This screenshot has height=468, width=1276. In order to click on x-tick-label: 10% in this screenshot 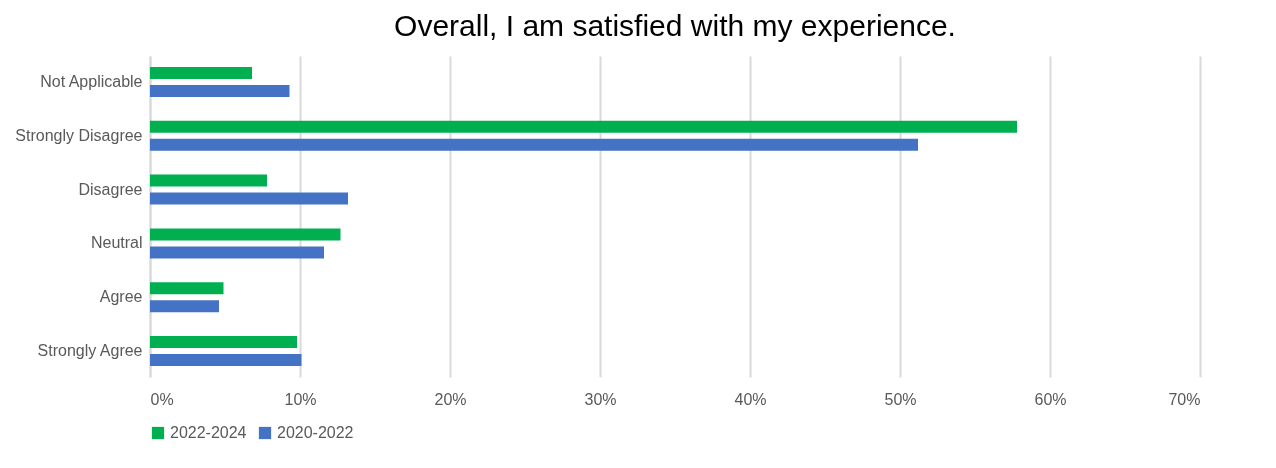, I will do `click(300, 399)`.